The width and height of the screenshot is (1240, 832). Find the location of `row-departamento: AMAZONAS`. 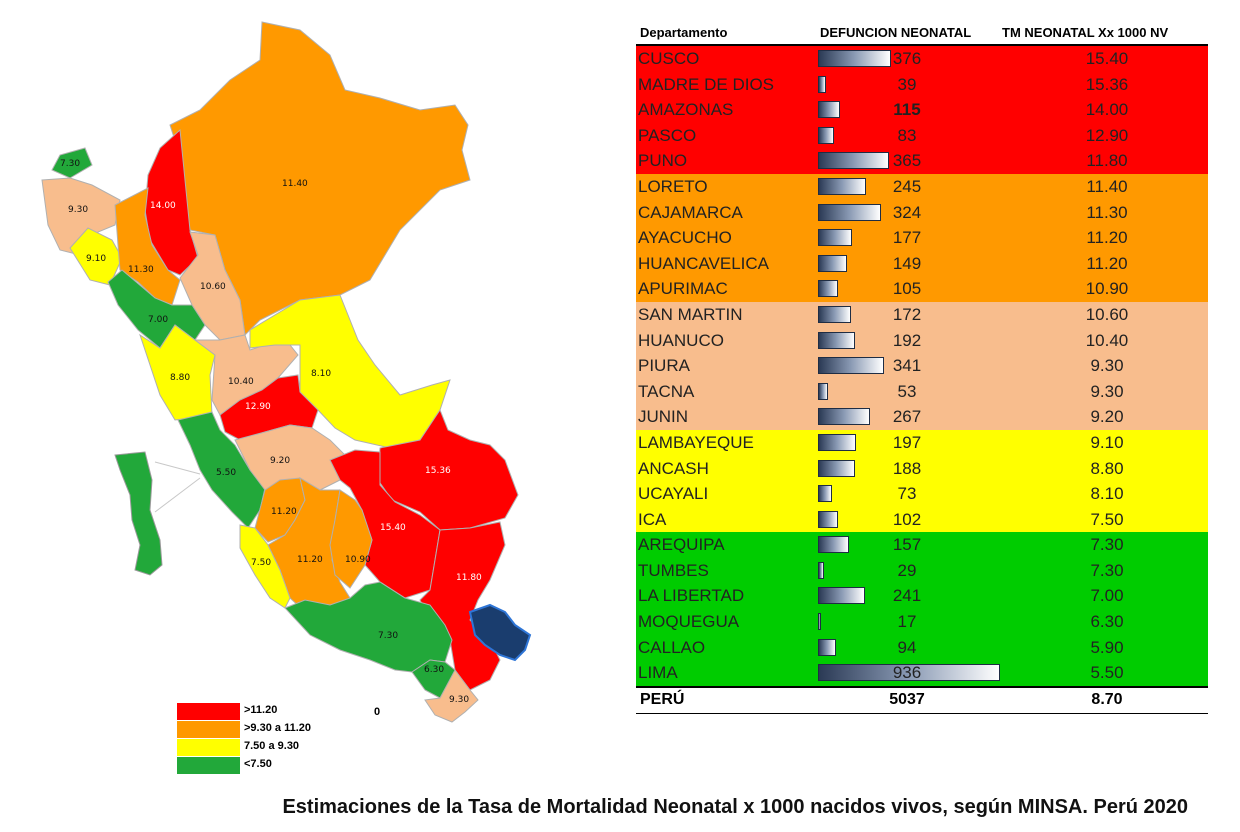

row-departamento: AMAZONAS is located at coordinates (686, 110).